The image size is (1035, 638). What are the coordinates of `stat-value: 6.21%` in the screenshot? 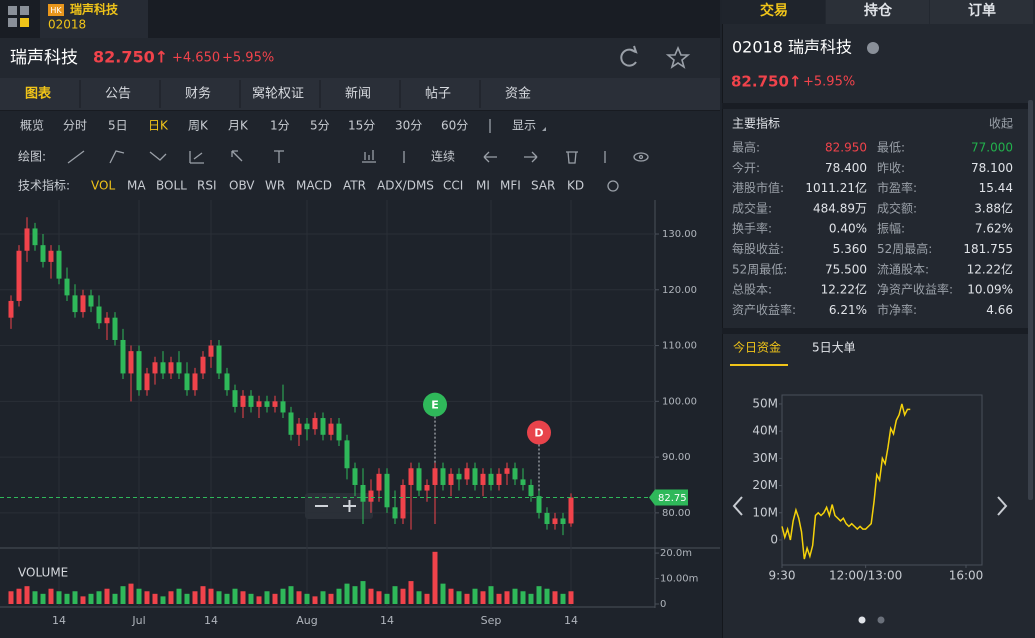 It's located at (848, 310).